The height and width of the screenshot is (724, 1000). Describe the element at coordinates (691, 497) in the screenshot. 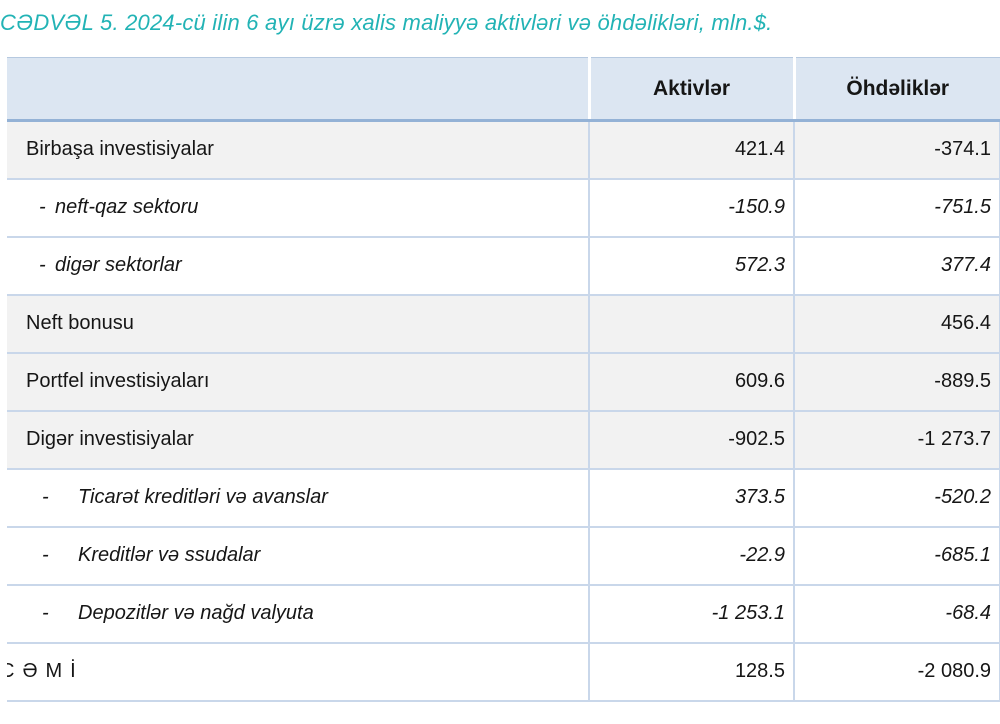

I see `cell-aktivler: 373.5` at that location.